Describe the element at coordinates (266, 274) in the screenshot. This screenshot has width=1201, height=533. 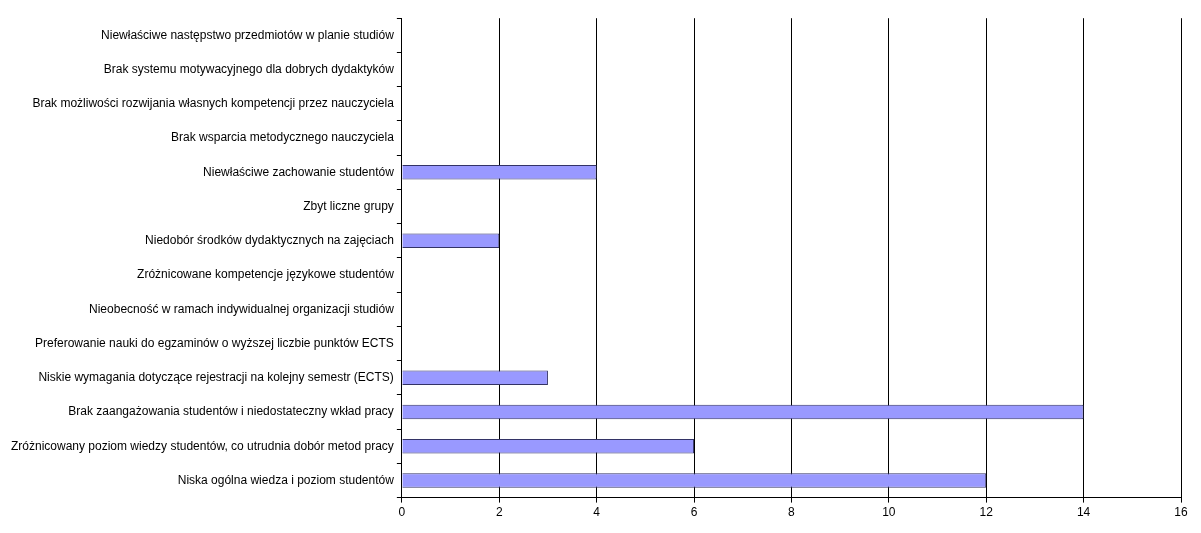
I see `y-tick-label: Zróżnicowane kompetencje językowe studentów` at that location.